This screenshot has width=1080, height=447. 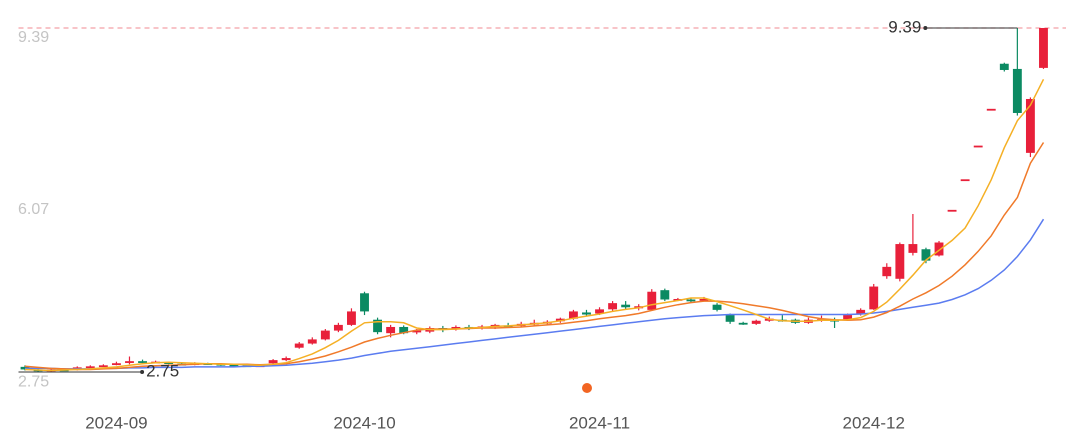 I want to click on x-tick-label: 2024-09, so click(x=116, y=422).